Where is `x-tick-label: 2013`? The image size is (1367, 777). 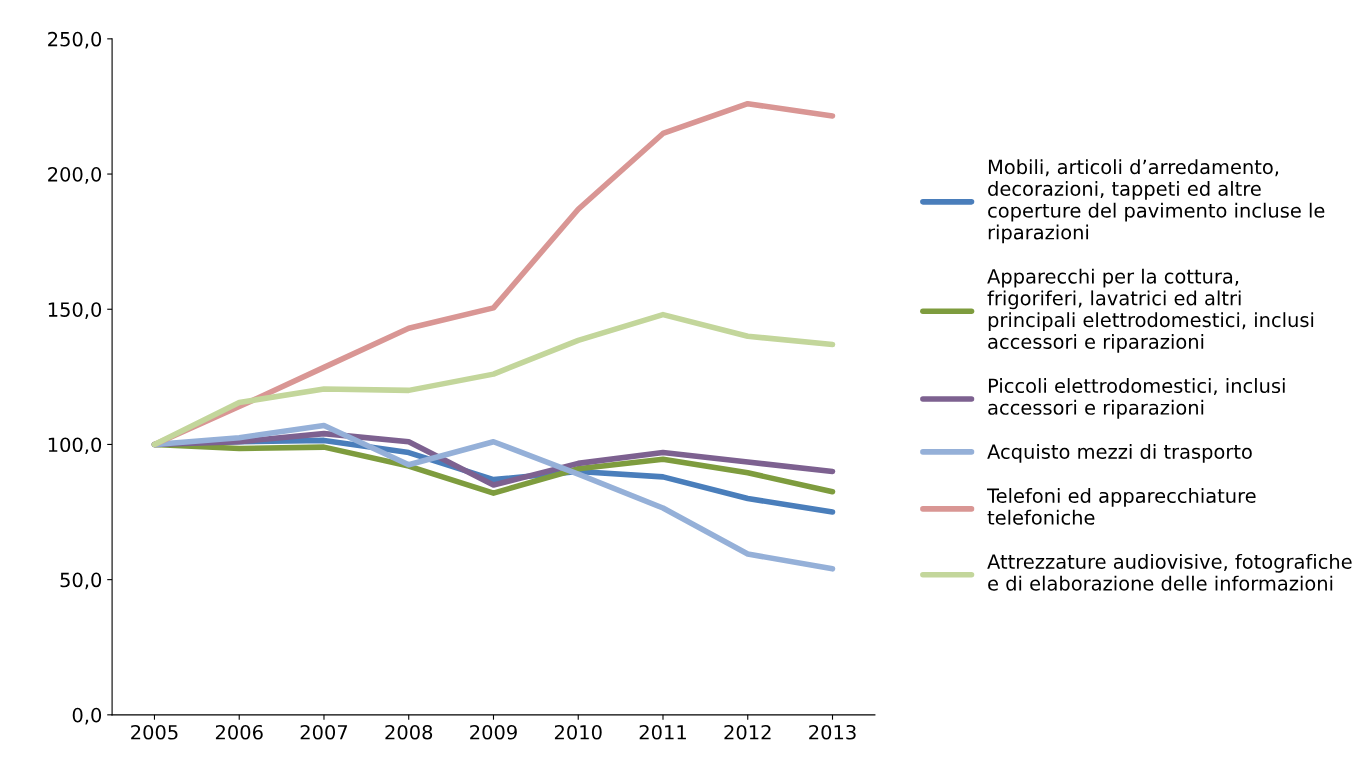 x-tick-label: 2013 is located at coordinates (832, 732).